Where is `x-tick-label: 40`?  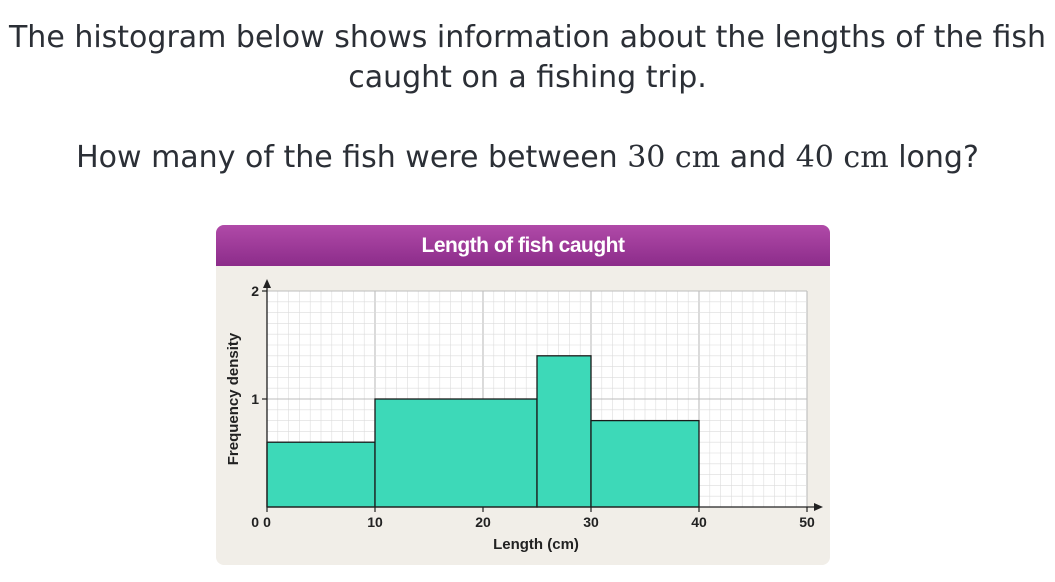
x-tick-label: 40 is located at coordinates (699, 522).